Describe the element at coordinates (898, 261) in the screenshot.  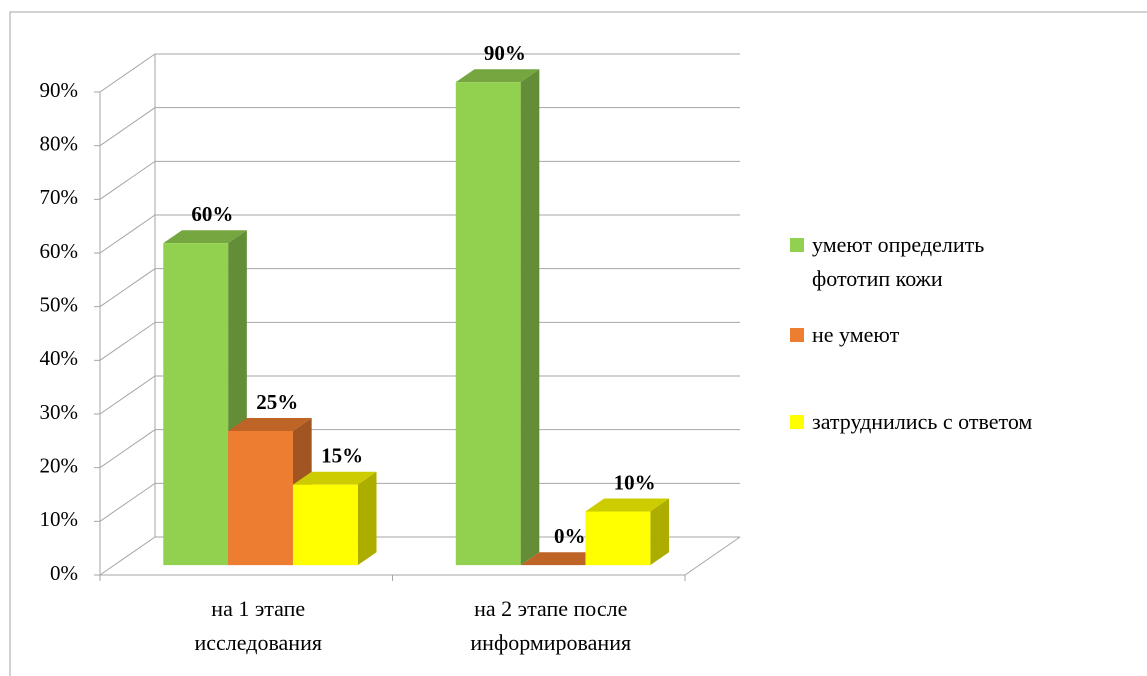
I see `legend-label: умеют определить фототип кожи` at that location.